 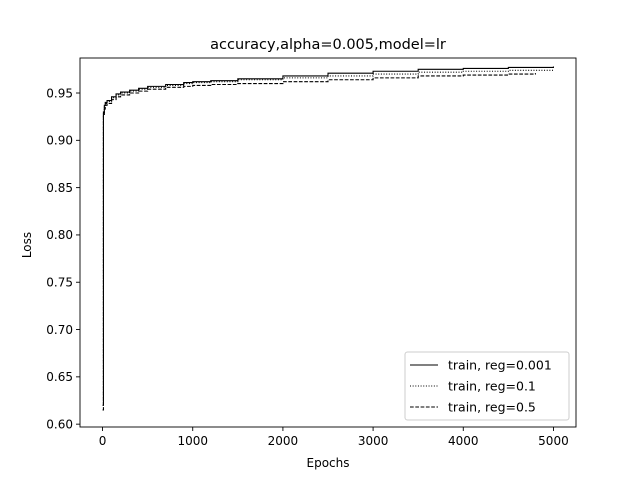 What do you see at coordinates (59, 283) in the screenshot?
I see `y-tick-label: 0.75` at bounding box center [59, 283].